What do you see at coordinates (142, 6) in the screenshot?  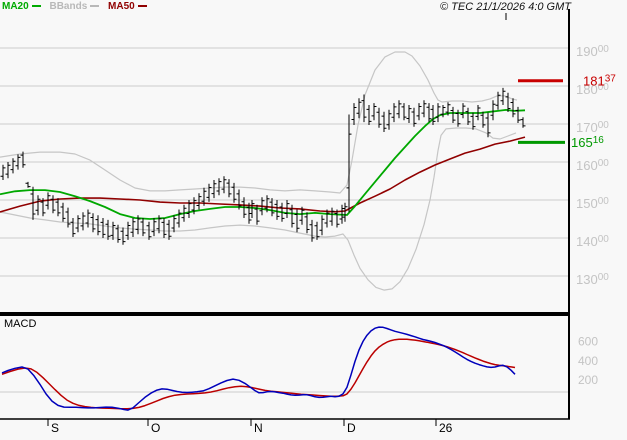 I see `ma50-line-swatch` at bounding box center [142, 6].